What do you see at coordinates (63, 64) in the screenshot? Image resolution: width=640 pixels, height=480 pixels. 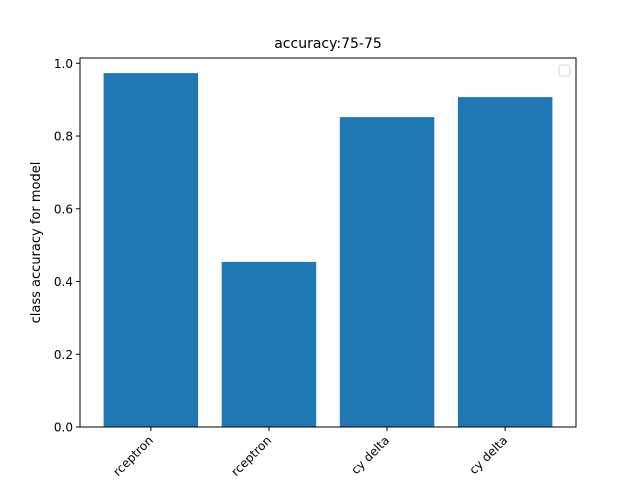 I see `y-tick-label: 1.0` at bounding box center [63, 64].